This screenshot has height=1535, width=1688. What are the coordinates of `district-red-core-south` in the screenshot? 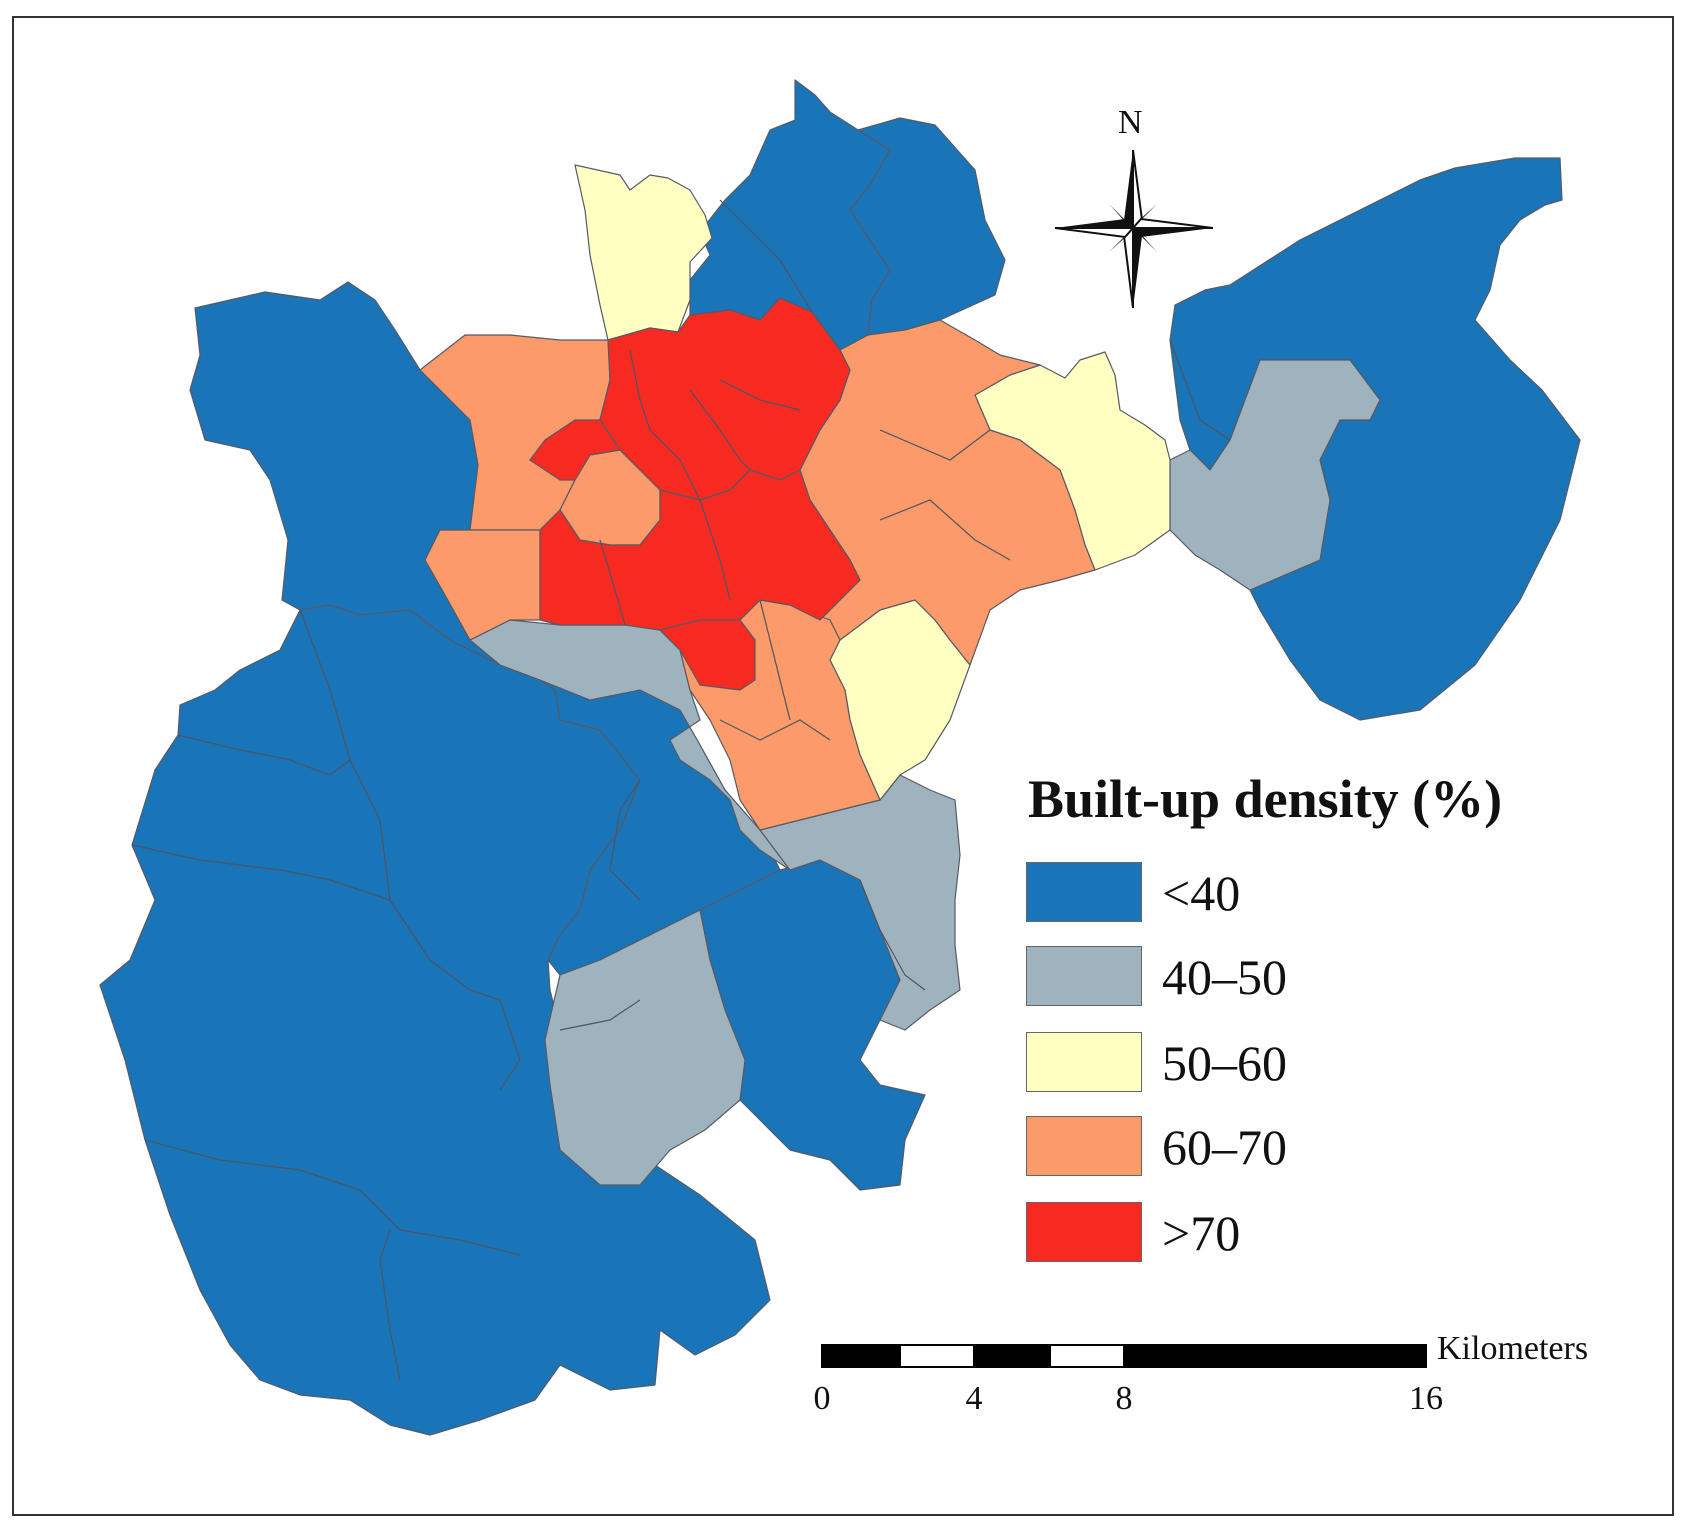 It's located at (700, 560).